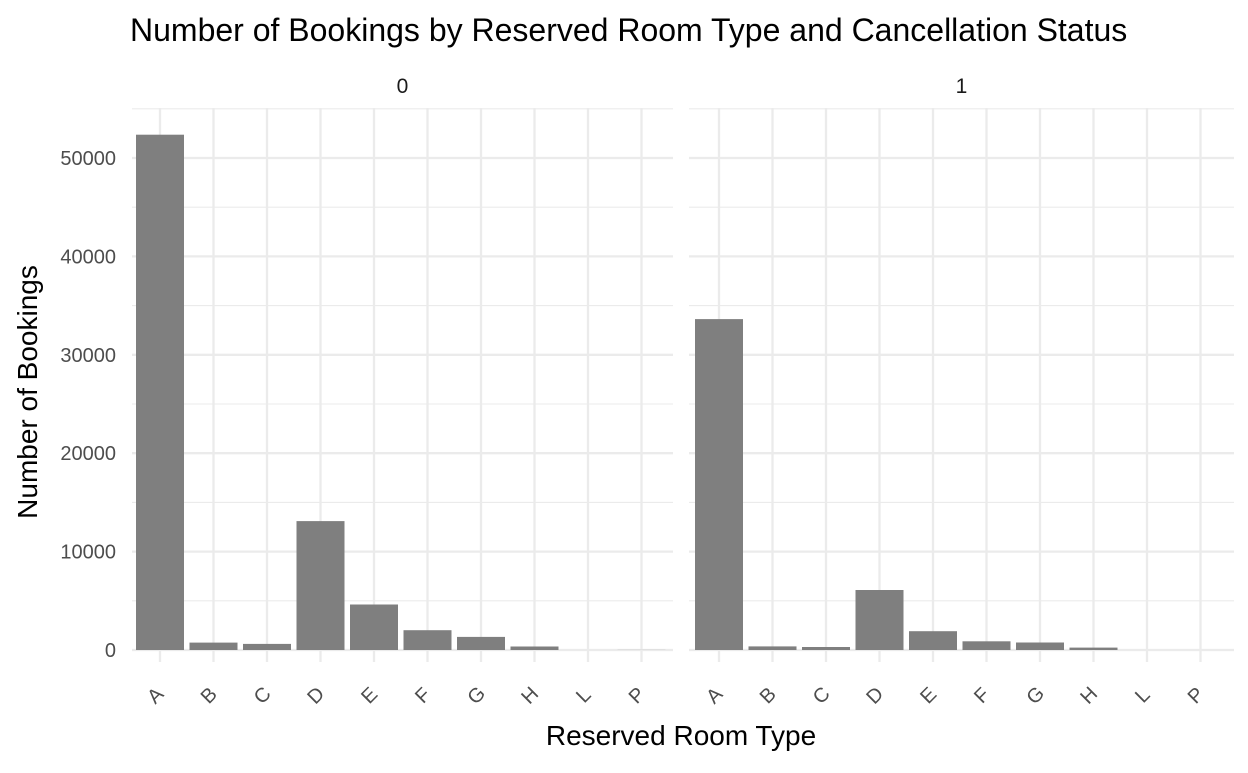 This screenshot has width=1248, height=773. I want to click on bar-1-H, so click(1094, 649).